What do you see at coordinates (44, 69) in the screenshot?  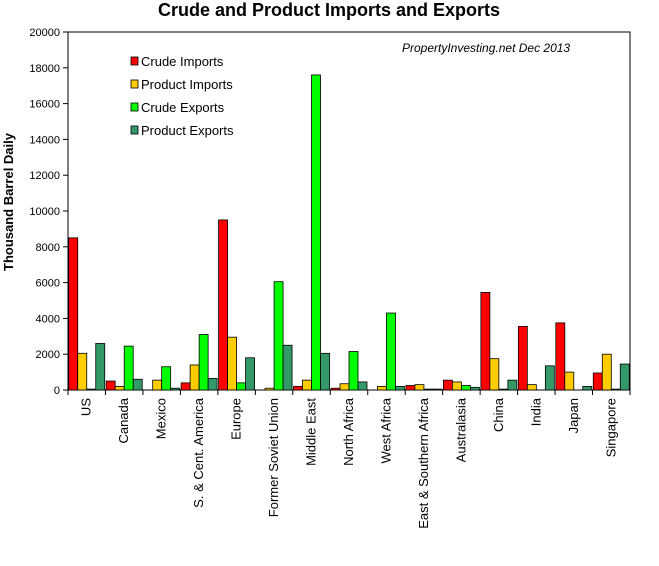 I see `y-tick-label: 18000` at bounding box center [44, 69].